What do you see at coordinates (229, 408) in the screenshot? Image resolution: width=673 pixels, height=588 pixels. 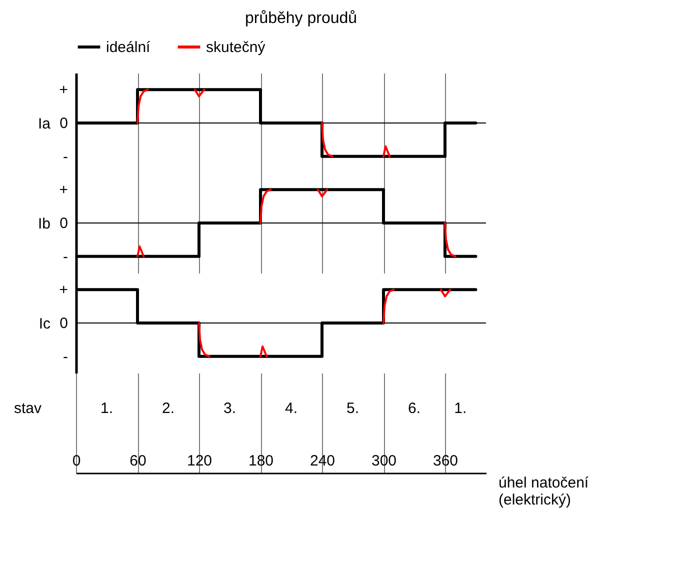 I see `text: 3.` at bounding box center [229, 408].